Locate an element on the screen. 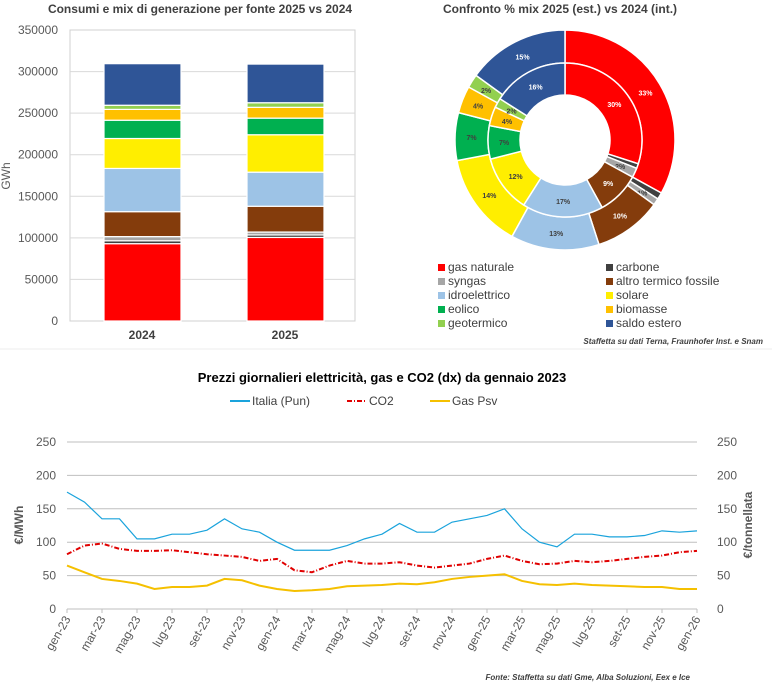 Image resolution: width=772 pixels, height=686 pixels. legend-label: Italia (Pun) is located at coordinates (281, 401).